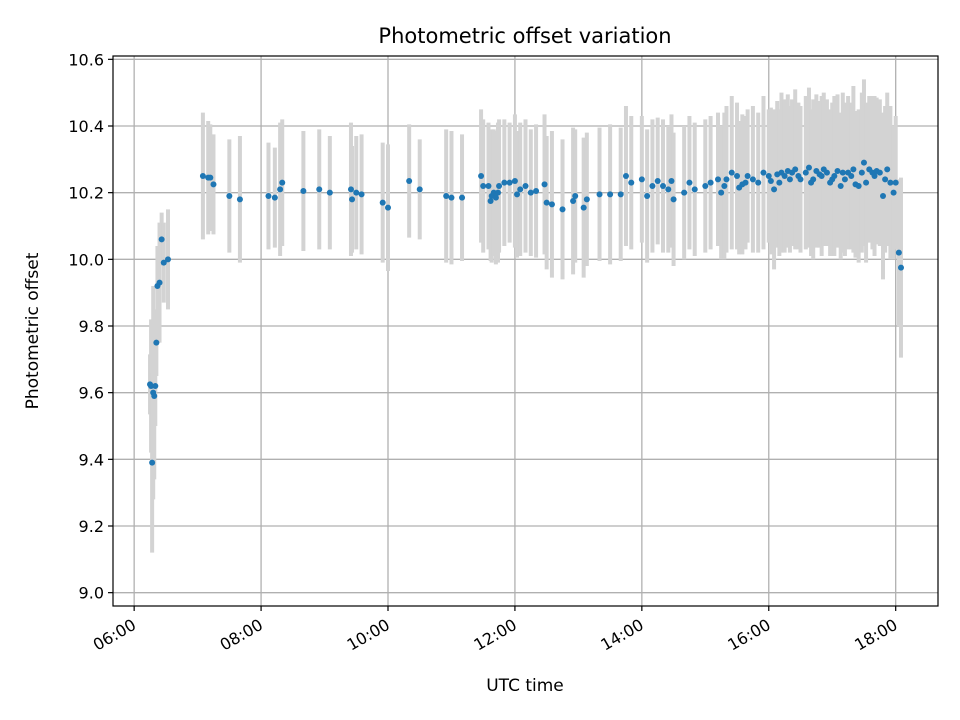 The height and width of the screenshot is (720, 960). Describe the element at coordinates (114, 635) in the screenshot. I see `x-tick-label: 06:00` at that location.